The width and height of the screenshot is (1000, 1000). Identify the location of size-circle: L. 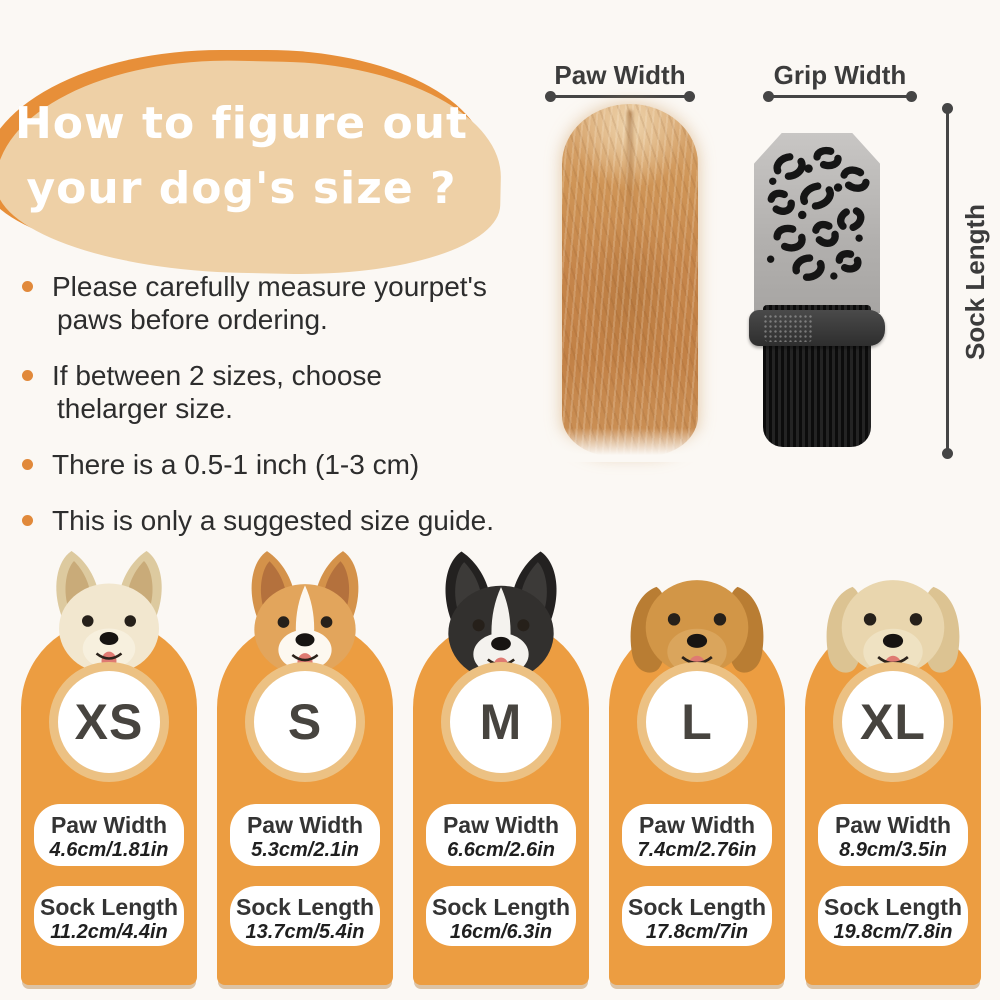
(697, 722).